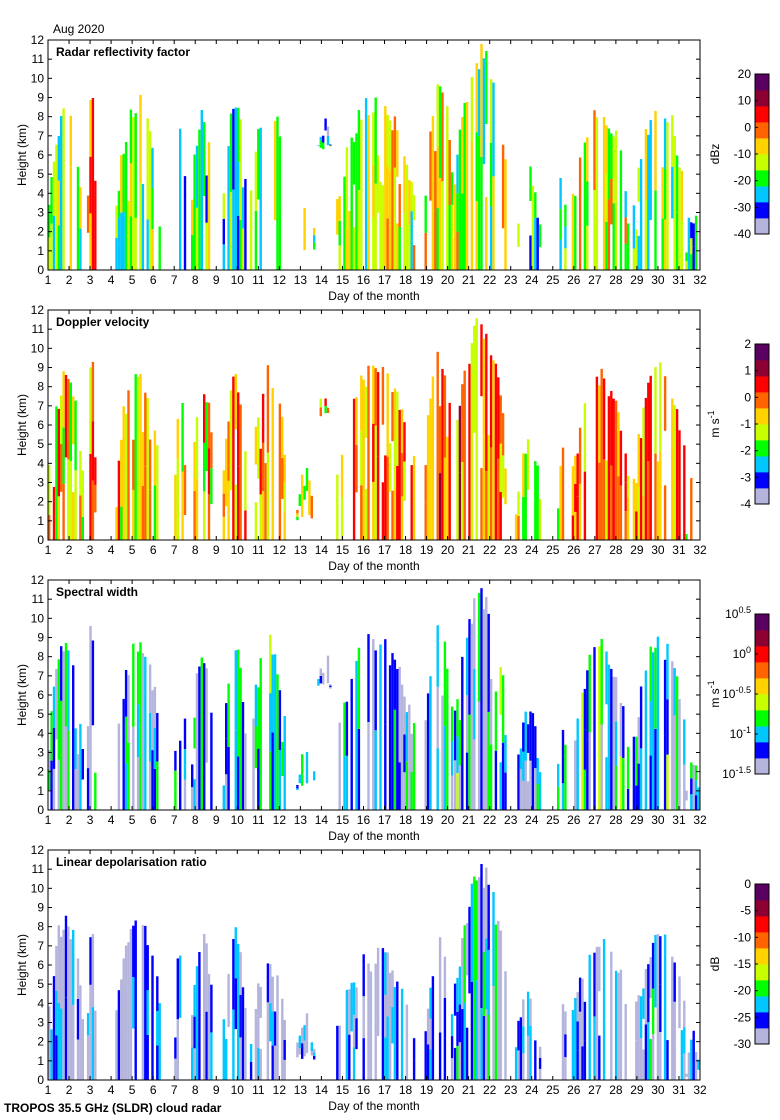  I want to click on x-tick-label: 18, so click(406, 820).